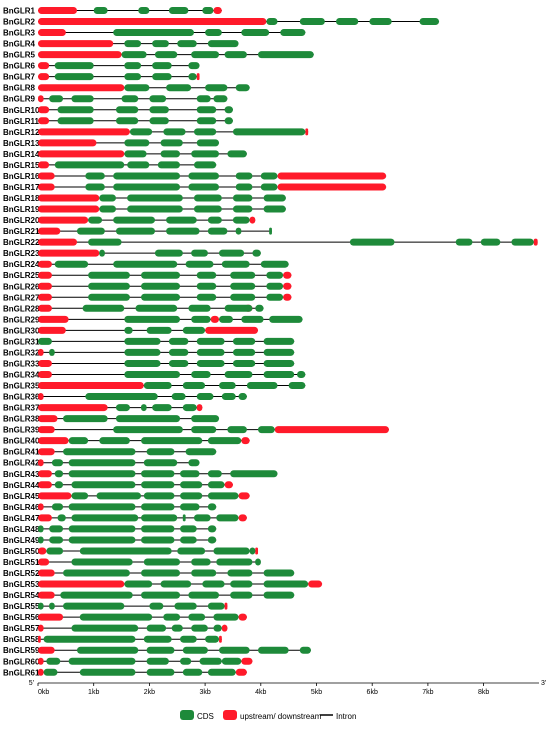  I want to click on gene-label: BnGLR46, so click(21, 507).